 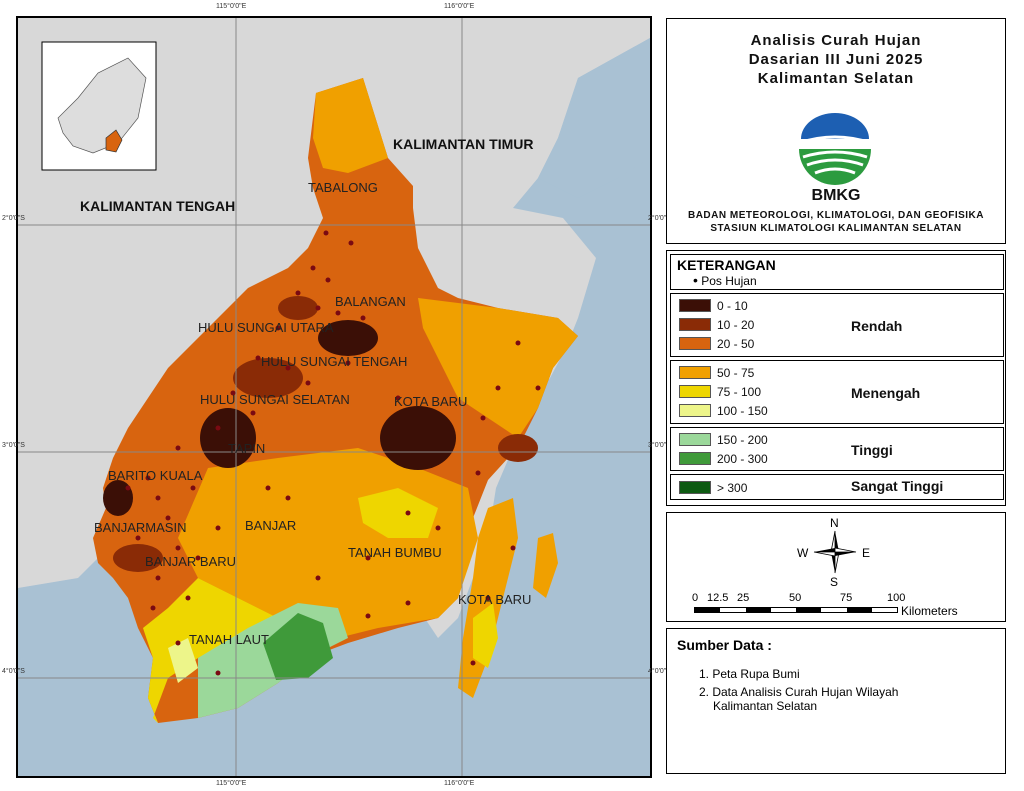 What do you see at coordinates (835, 149) in the screenshot?
I see `bmkg-logo` at bounding box center [835, 149].